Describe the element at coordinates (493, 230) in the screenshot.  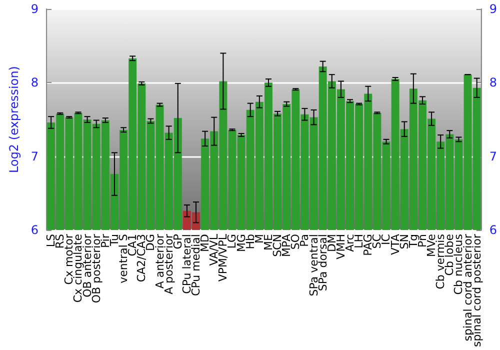
I see `y2-tick-label: 6` at that location.